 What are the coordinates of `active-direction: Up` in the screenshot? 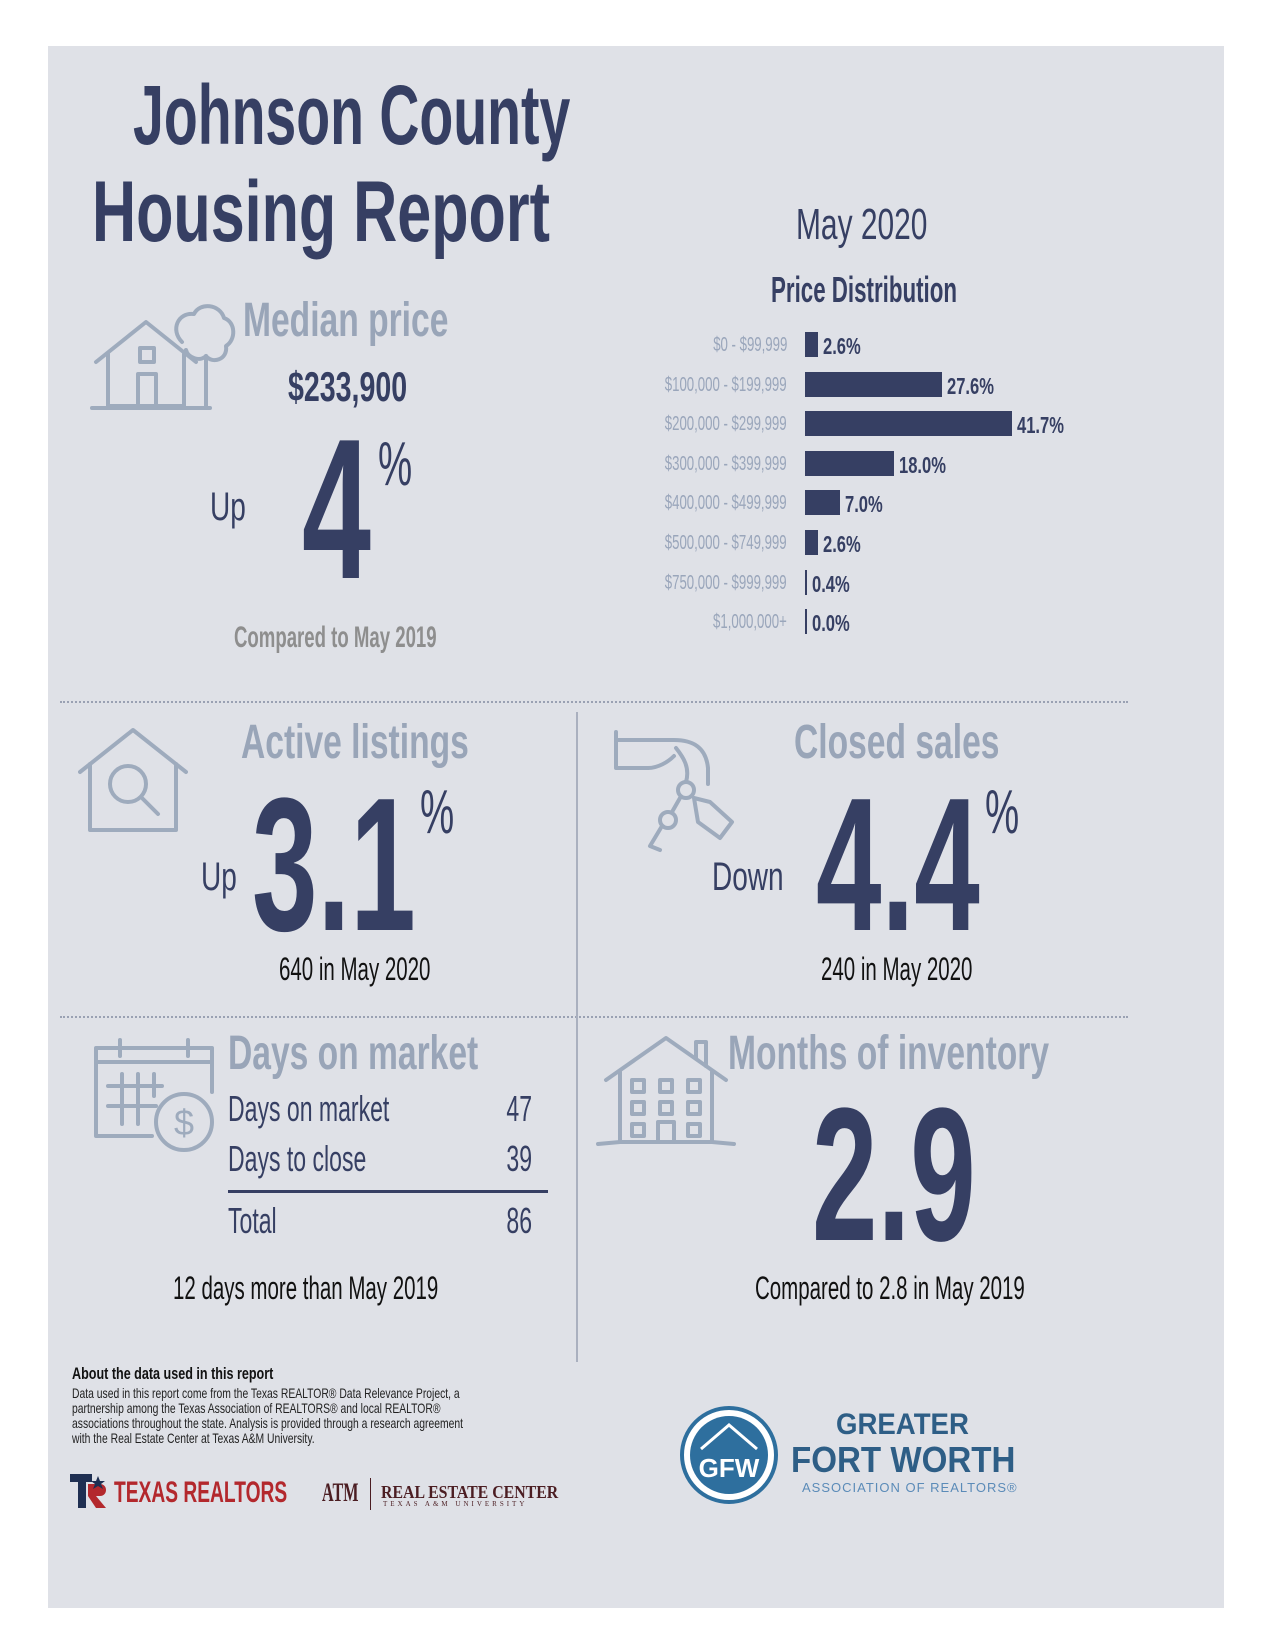 It's located at (226, 877).